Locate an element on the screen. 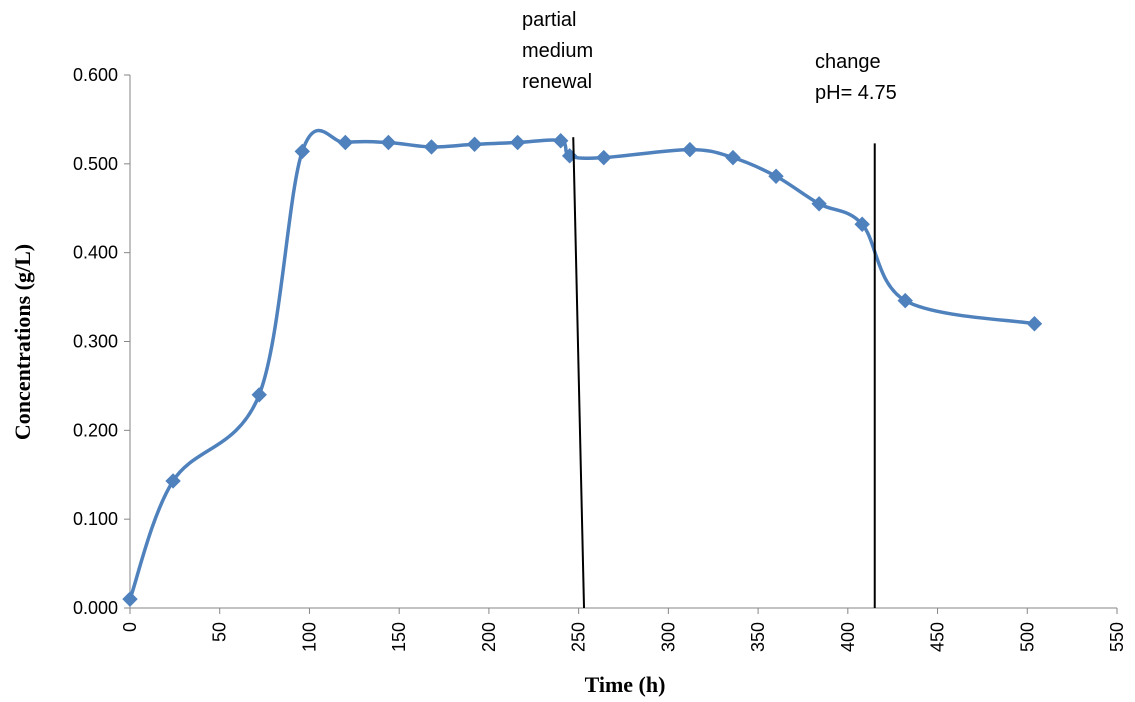 Image resolution: width=1135 pixels, height=702 pixels. y-tick-label: 0.000 is located at coordinates (95, 608).